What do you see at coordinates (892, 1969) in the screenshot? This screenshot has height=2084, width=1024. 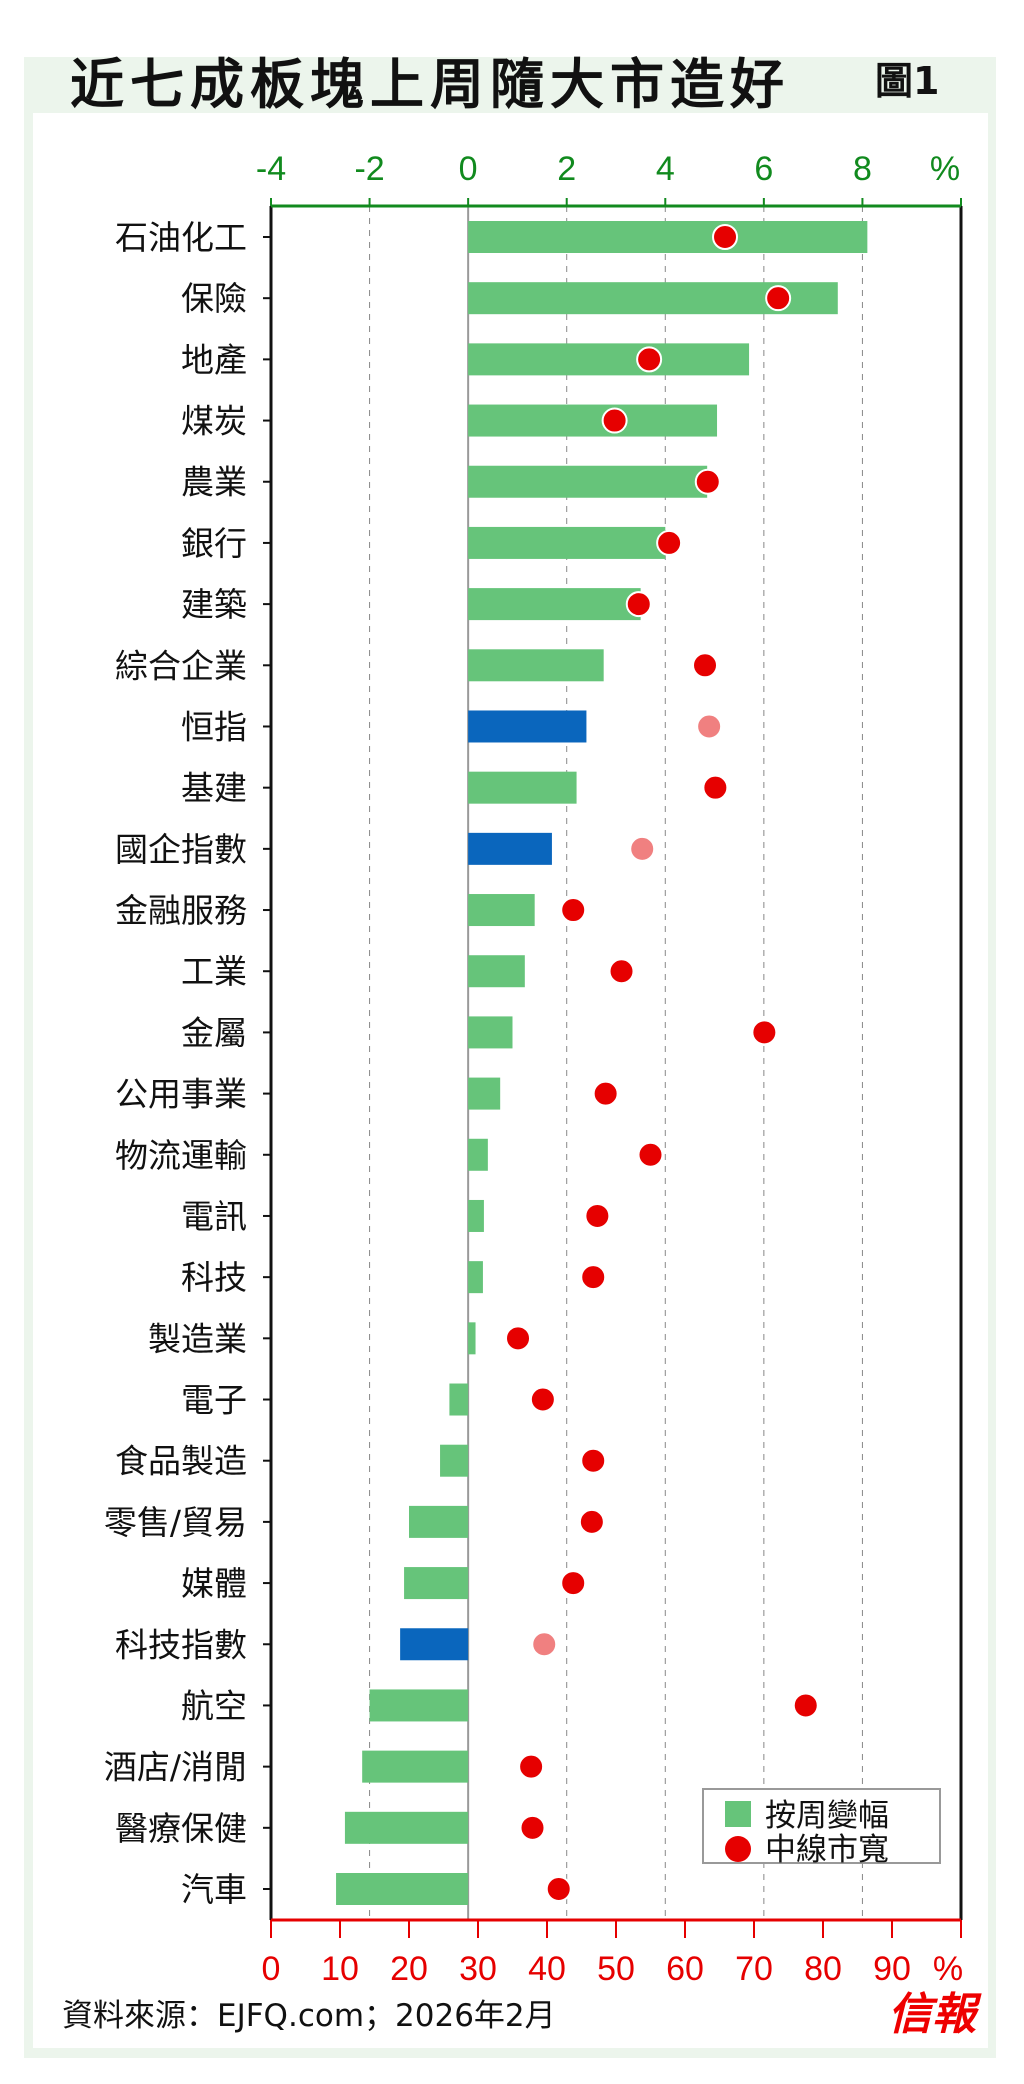 I see `bottom-tick-label: 90` at bounding box center [892, 1969].